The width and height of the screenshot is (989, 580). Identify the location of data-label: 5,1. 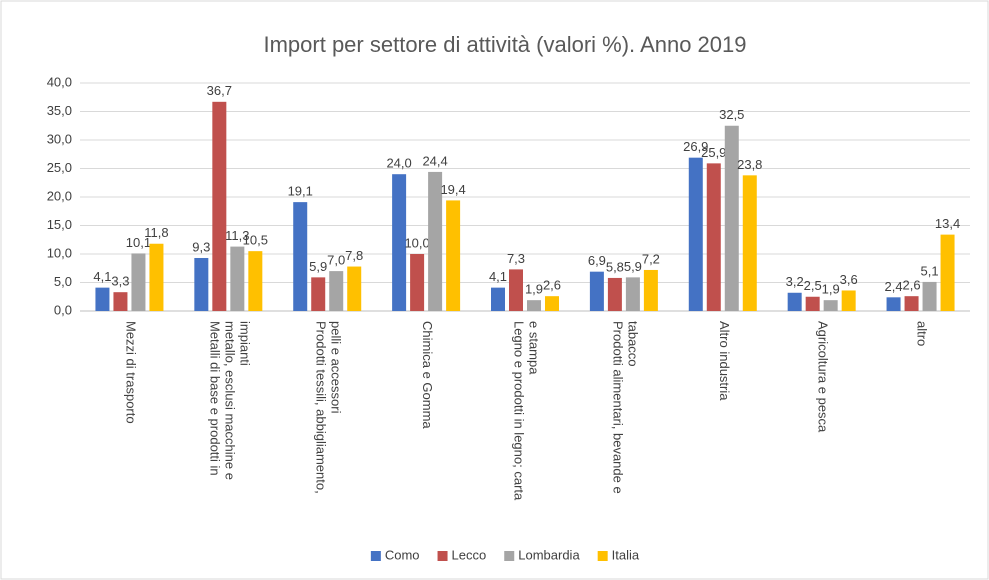
(930, 270).